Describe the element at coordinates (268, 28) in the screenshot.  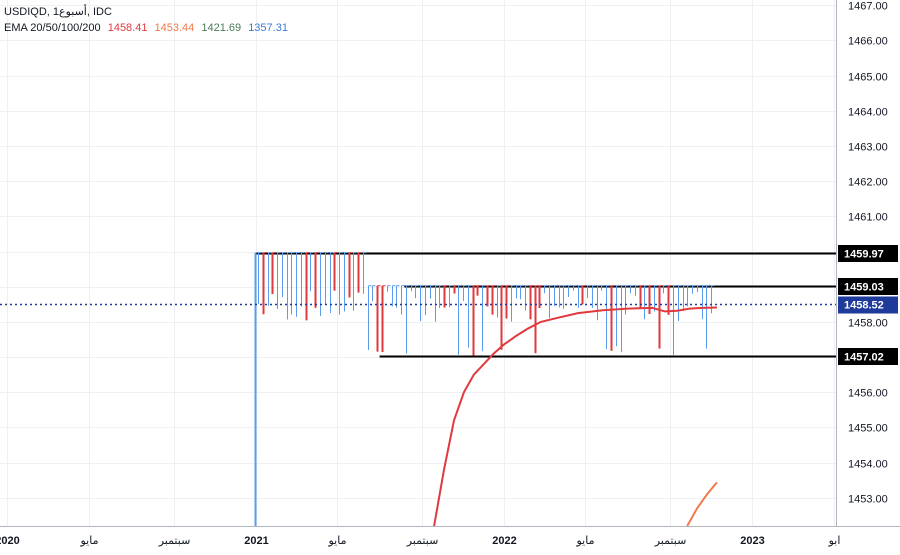
I see `ema200-value: 1357.31` at that location.